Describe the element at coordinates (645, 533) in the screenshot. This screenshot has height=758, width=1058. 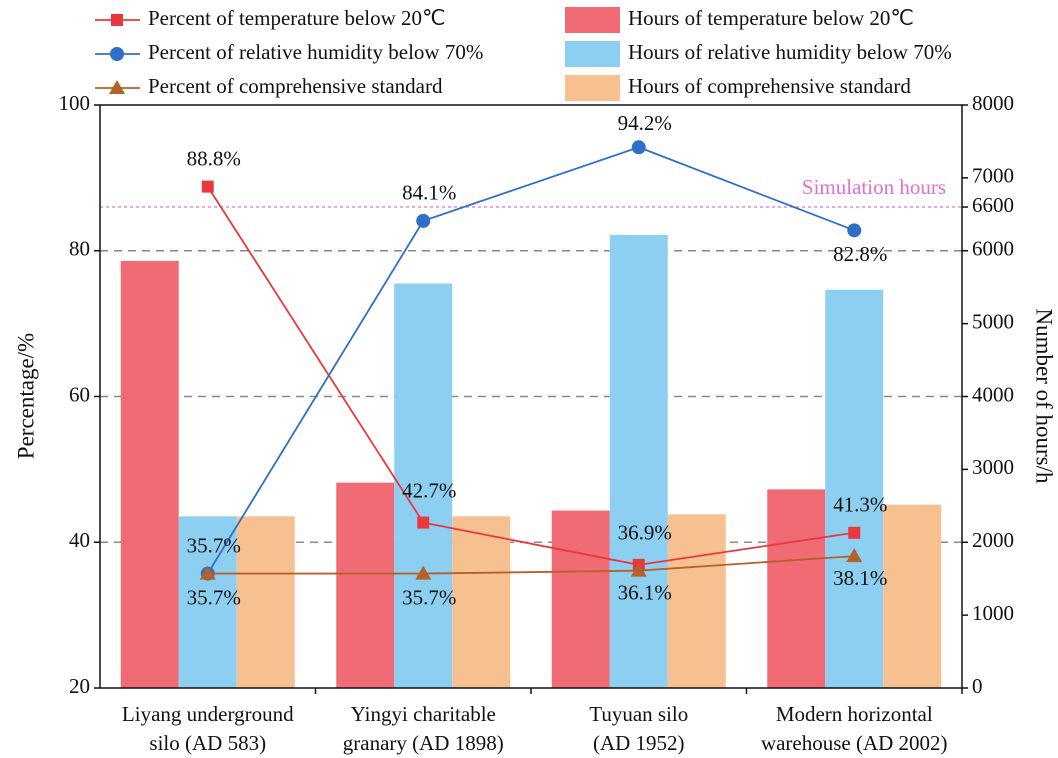
I see `data-label: 36.9%` at that location.